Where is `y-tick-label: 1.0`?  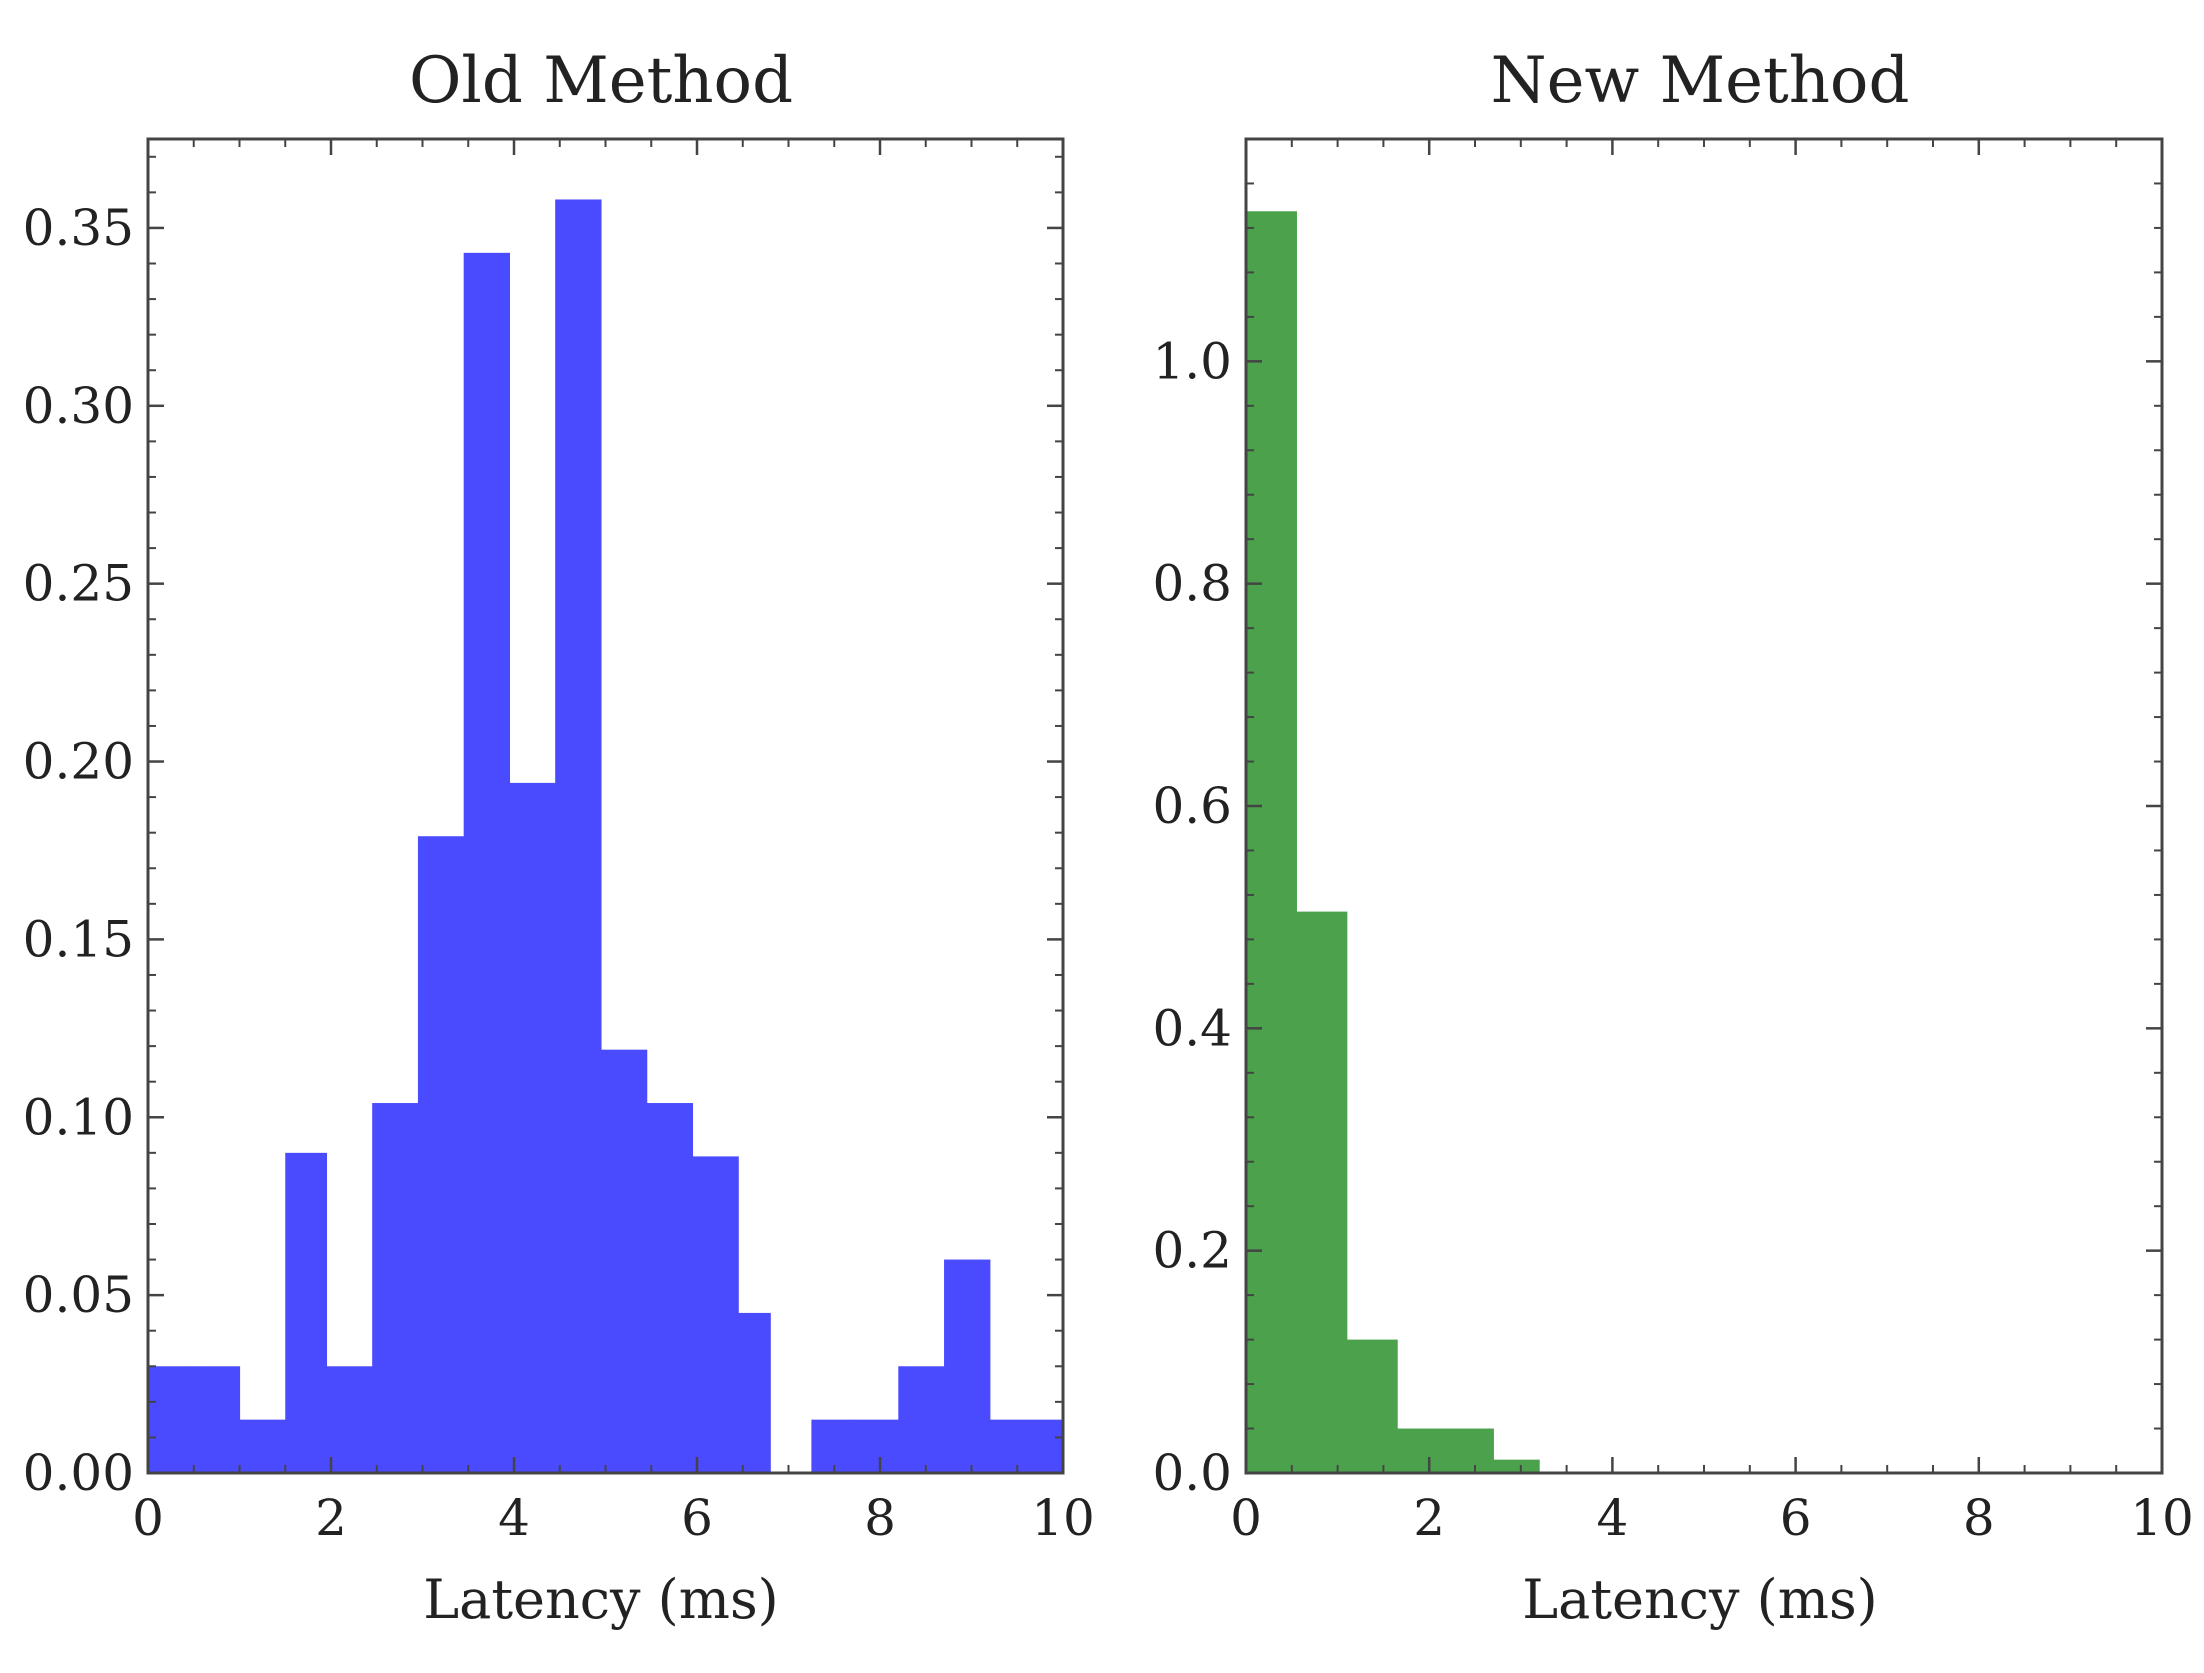 y-tick-label: 1.0 is located at coordinates (1192, 361).